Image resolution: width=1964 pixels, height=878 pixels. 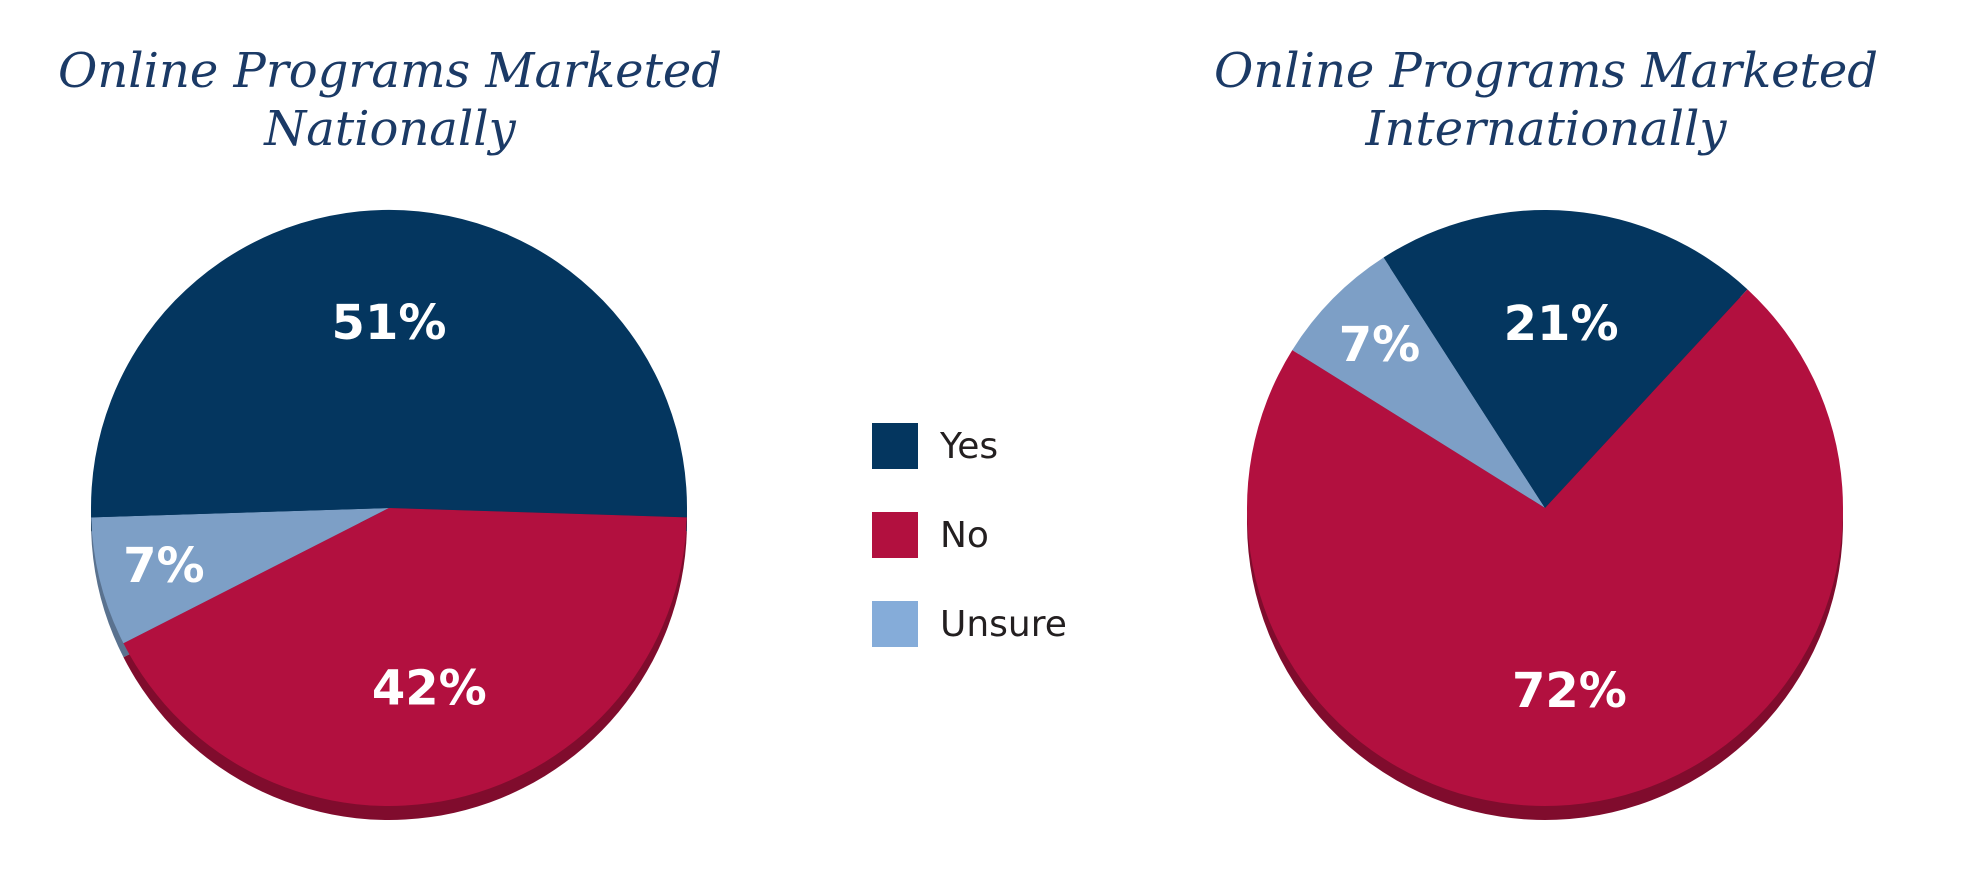 What do you see at coordinates (389, 323) in the screenshot?
I see `pie-national-label-yes: 51%` at bounding box center [389, 323].